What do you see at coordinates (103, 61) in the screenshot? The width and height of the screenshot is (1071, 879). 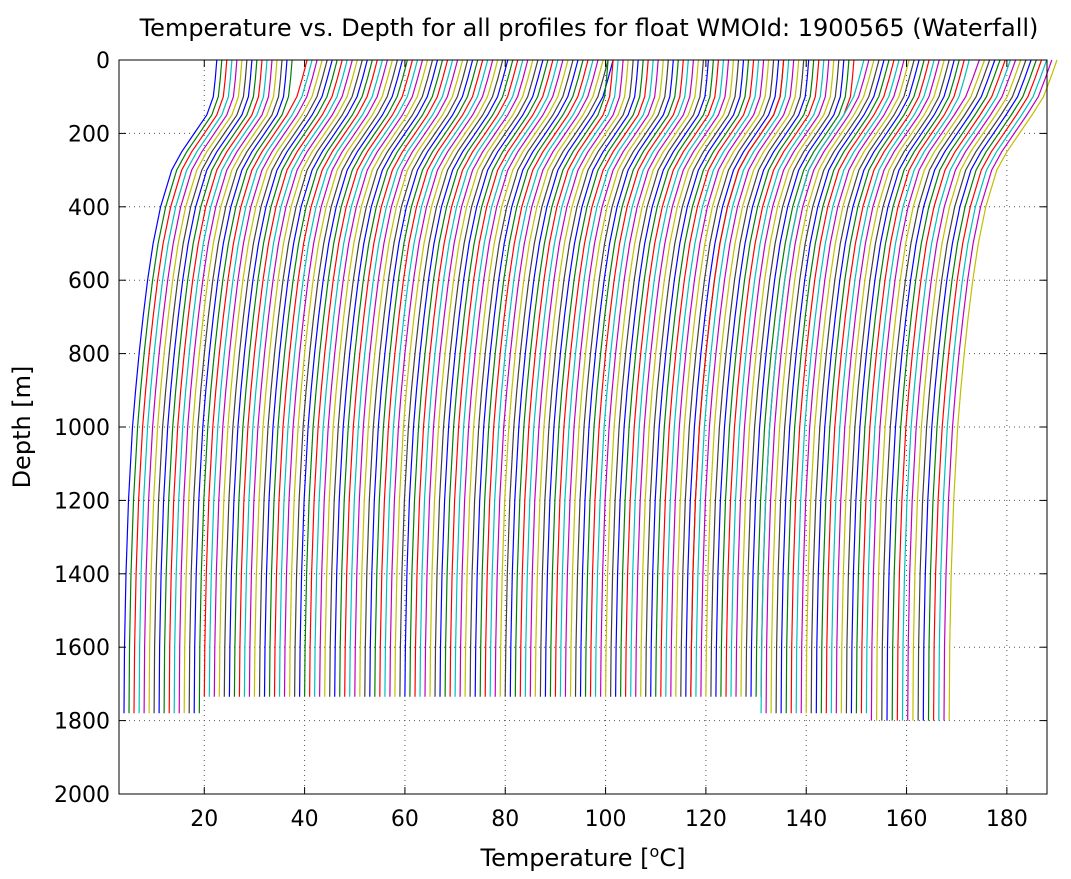 I see `y-tick-label: 0` at bounding box center [103, 61].